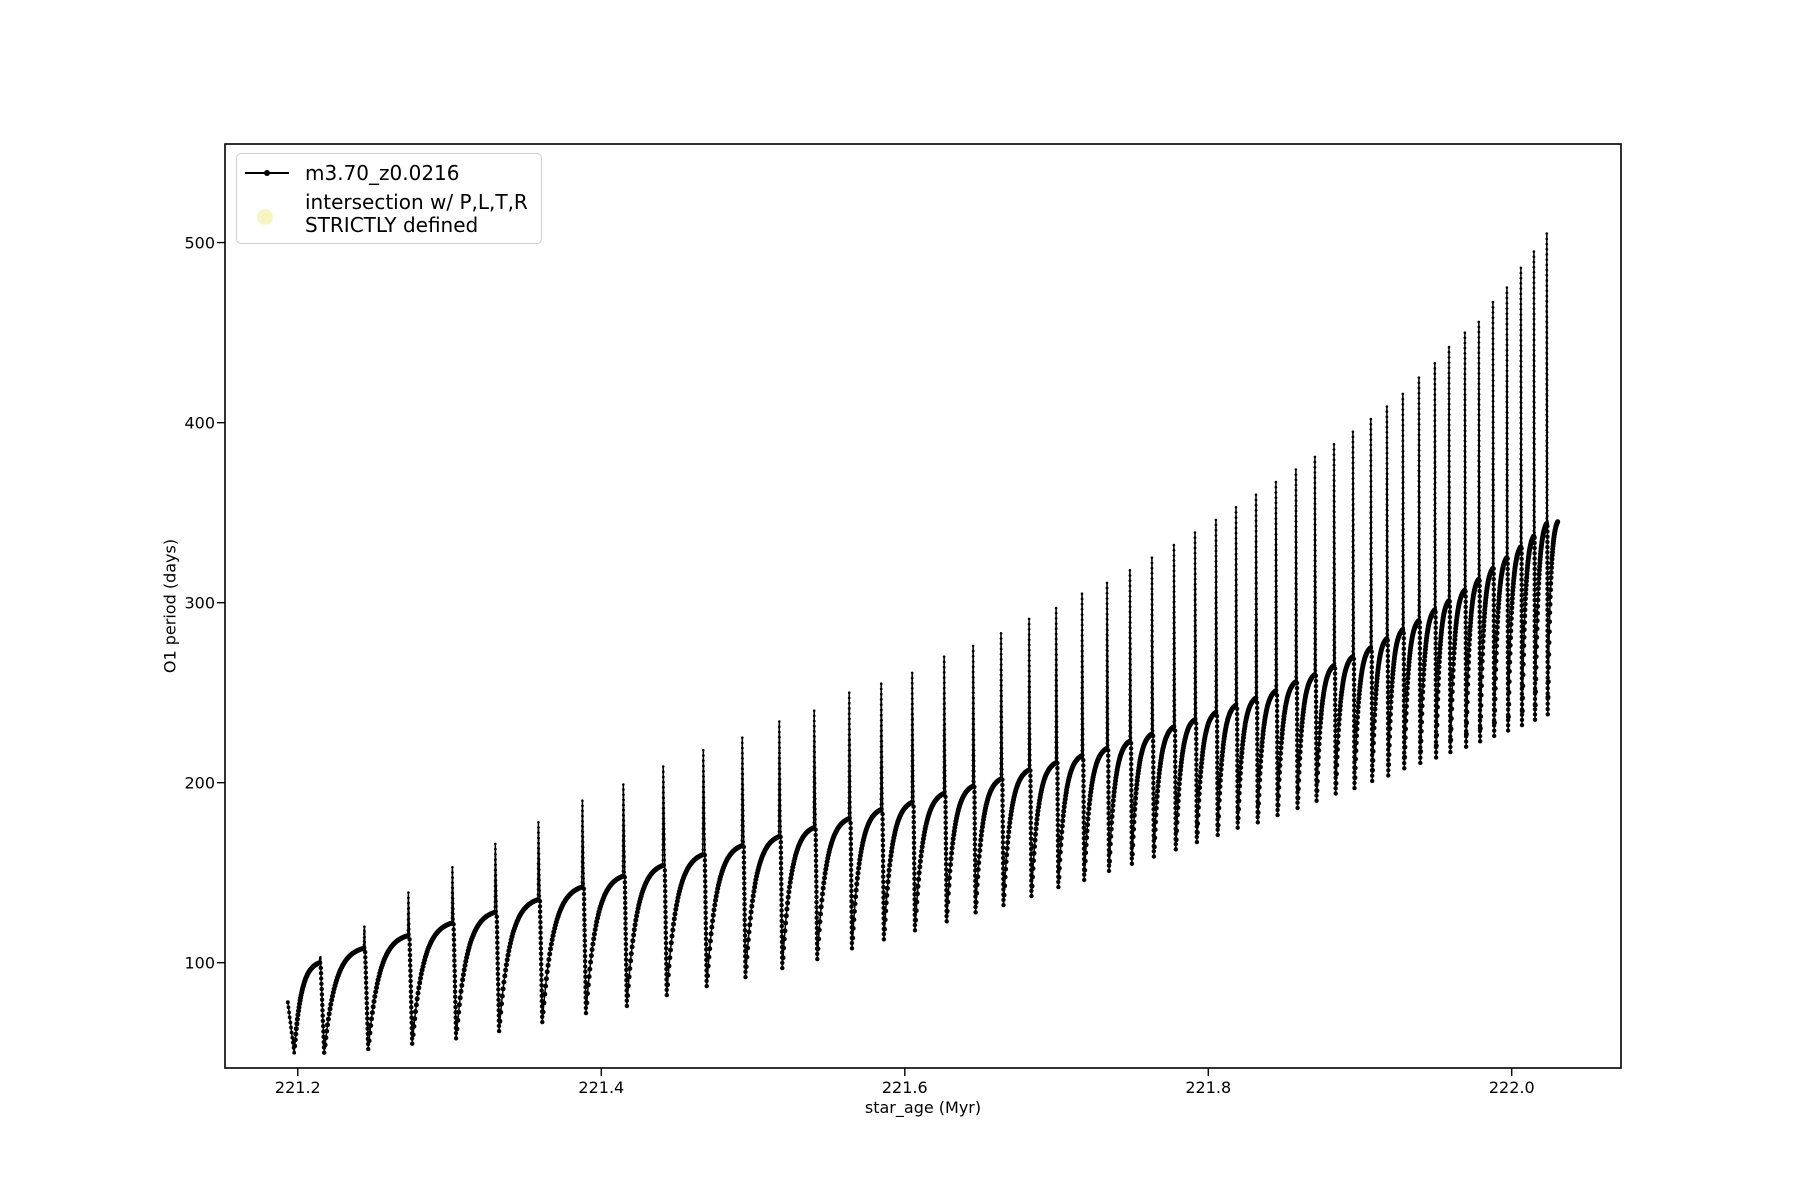 This screenshot has height=1200, width=1800. Describe the element at coordinates (199, 243) in the screenshot. I see `y-tick-label-4: 500` at that location.